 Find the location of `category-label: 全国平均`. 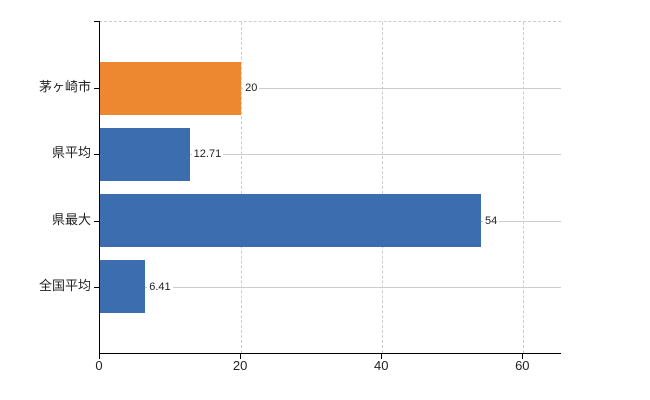

category-label: 全国平均 is located at coordinates (64, 285).